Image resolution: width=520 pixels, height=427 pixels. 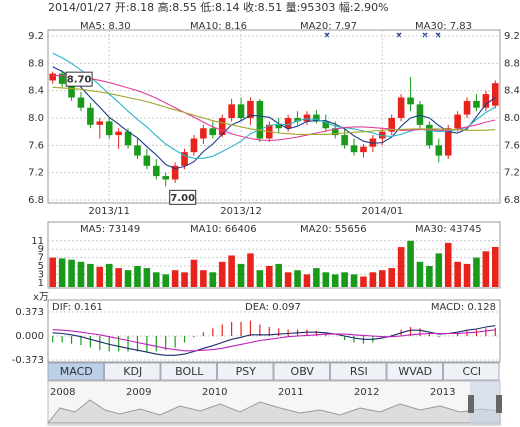 I want to click on y-tick-label: 11, so click(x=37, y=241).